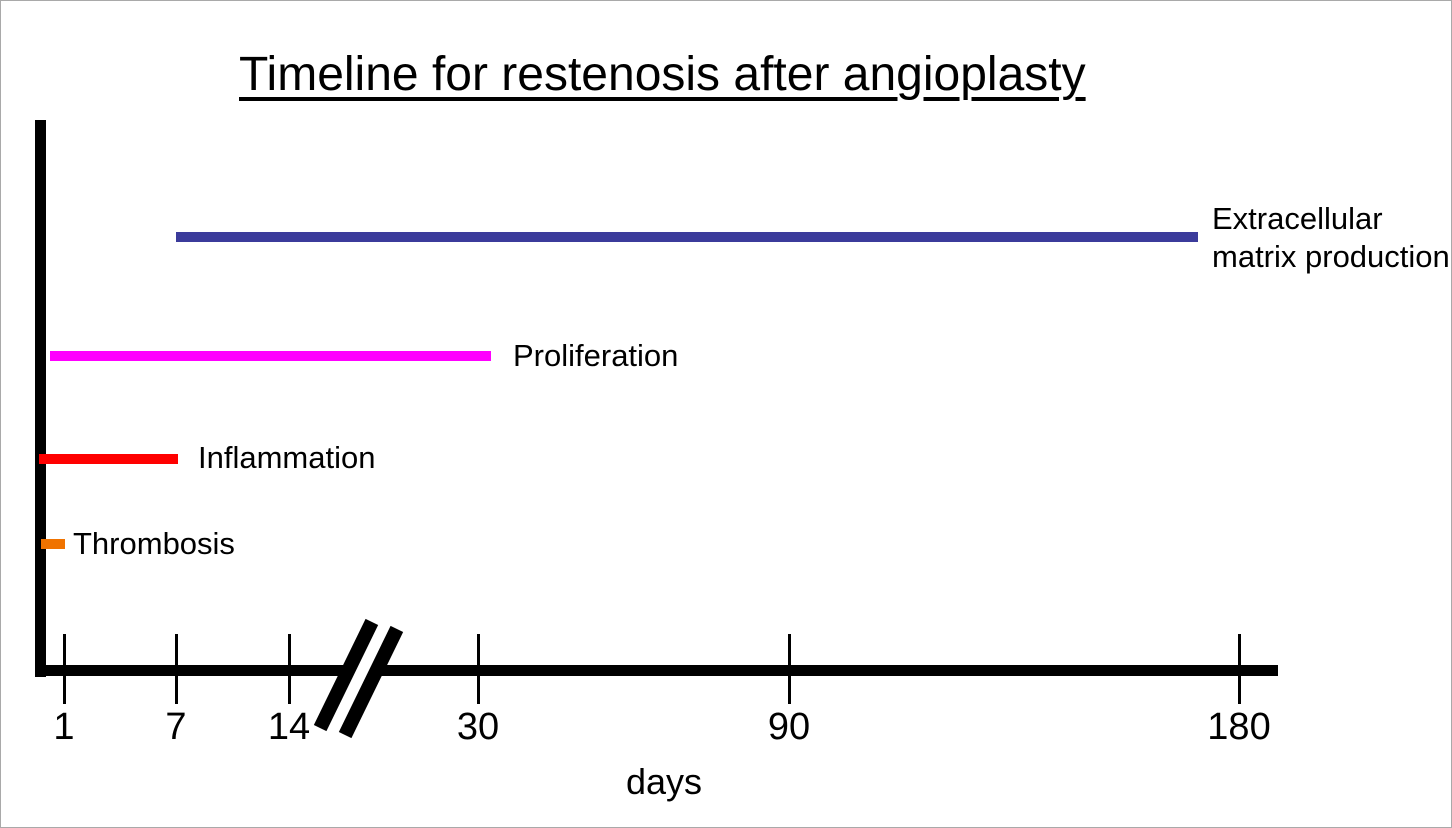 The width and height of the screenshot is (1452, 828). What do you see at coordinates (478, 727) in the screenshot?
I see `x-axis-tick-label: 30` at bounding box center [478, 727].